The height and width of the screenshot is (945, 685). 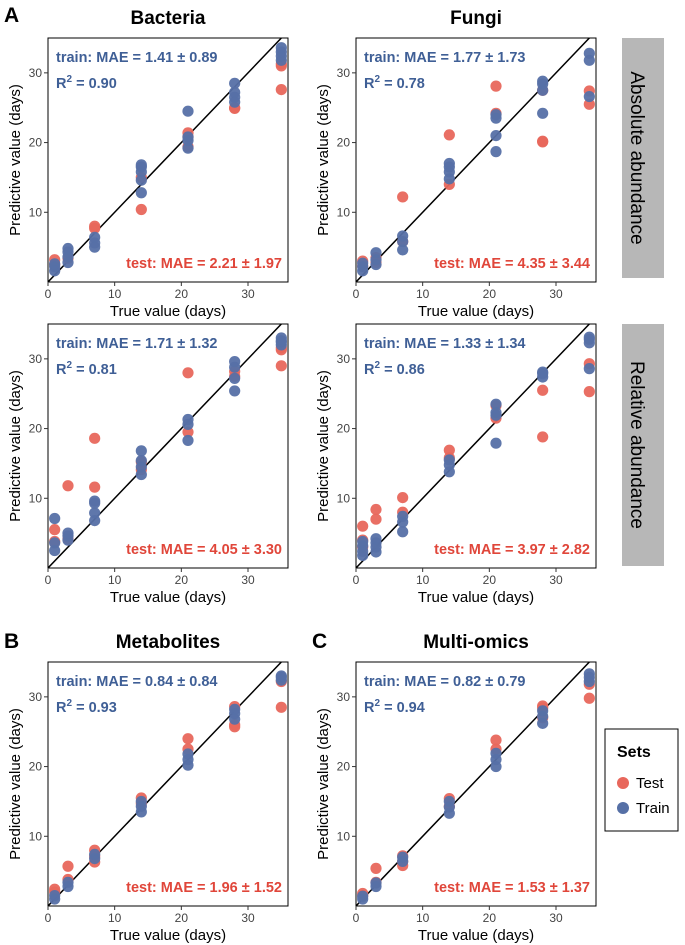 I want to click on legend-box, so click(x=641, y=780).